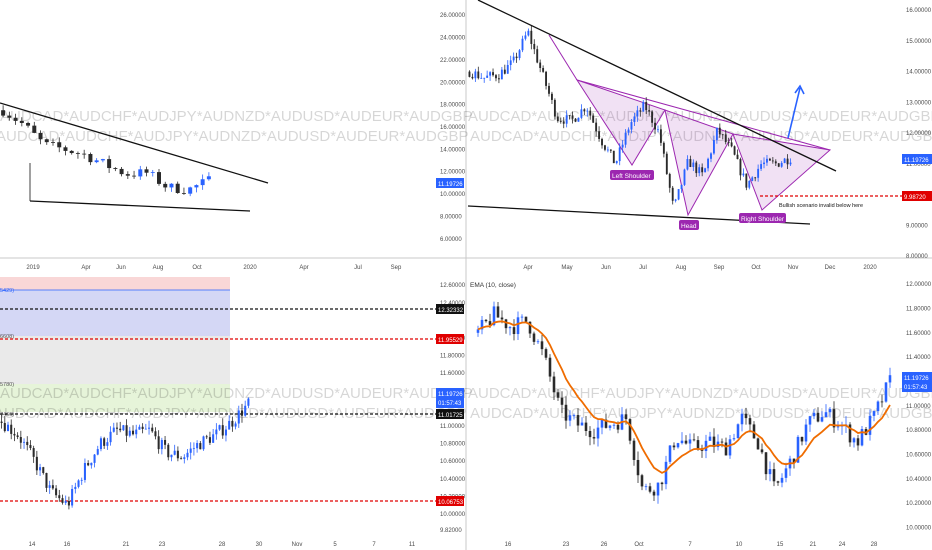 This screenshot has height=550, width=932. I want to click on pattern-left-shoulder, so click(620, 122).